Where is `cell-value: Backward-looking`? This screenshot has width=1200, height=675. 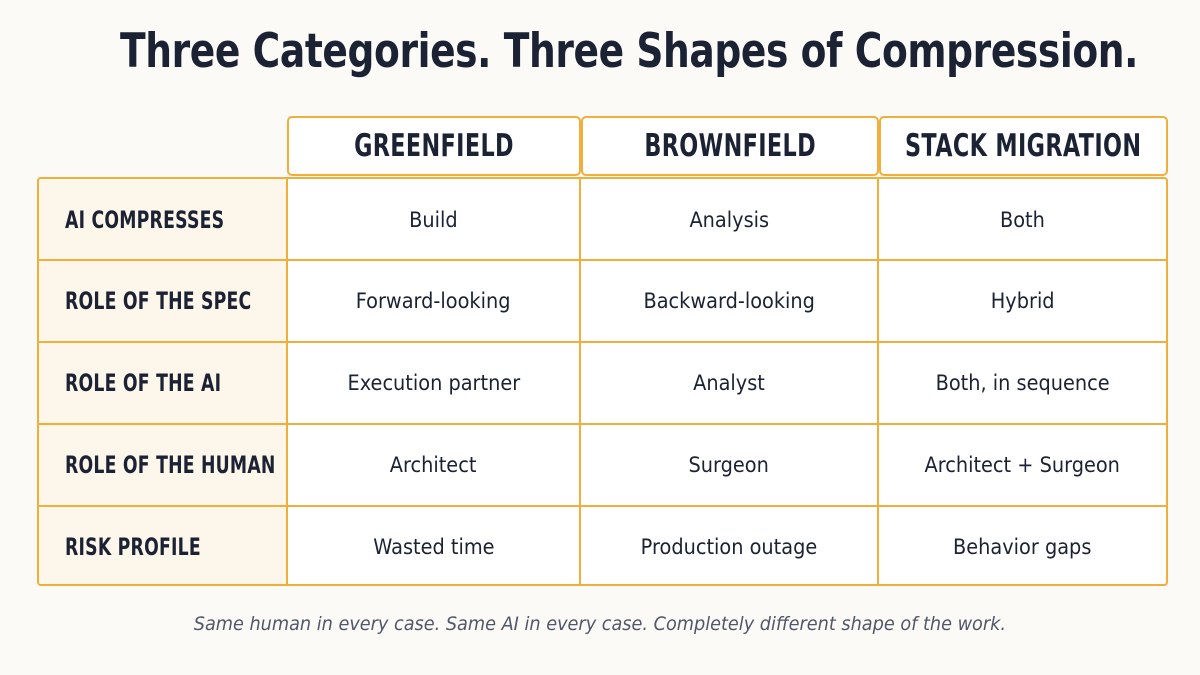 cell-value: Backward-looking is located at coordinates (729, 301).